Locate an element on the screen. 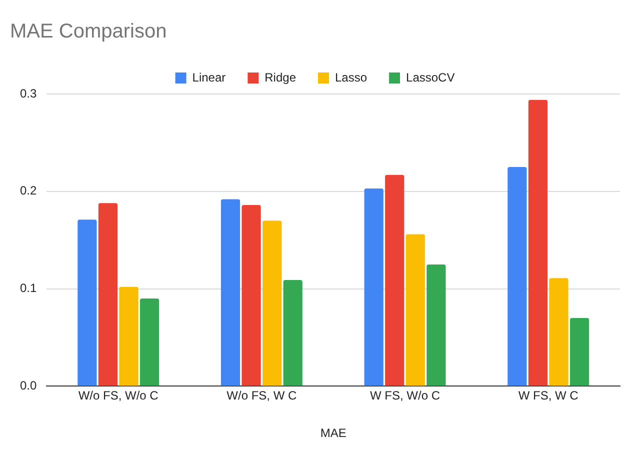 The height and width of the screenshot is (453, 638). legend-label: Linear is located at coordinates (209, 77).